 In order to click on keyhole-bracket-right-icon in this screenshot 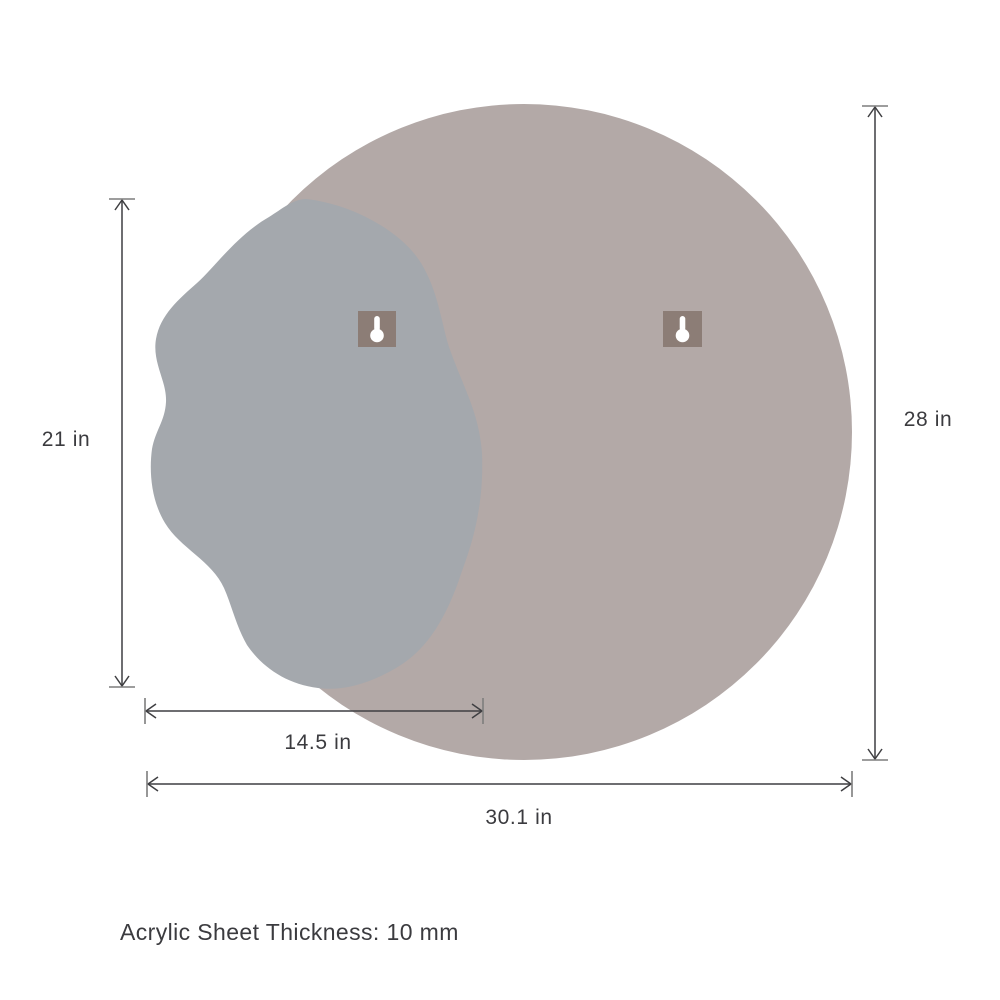, I will do `click(682, 329)`.